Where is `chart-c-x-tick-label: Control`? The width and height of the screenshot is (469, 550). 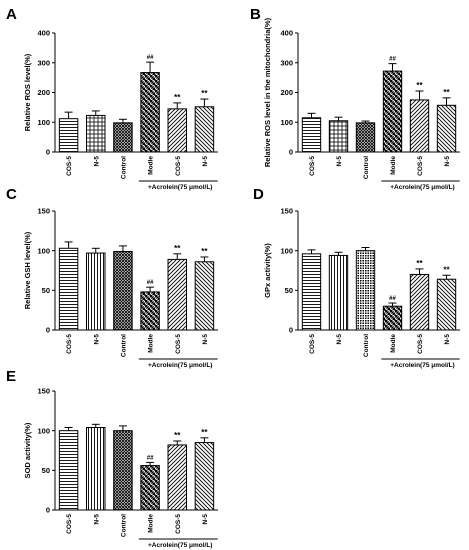
chart-c-x-tick-label: Control is located at coordinates (123, 345).